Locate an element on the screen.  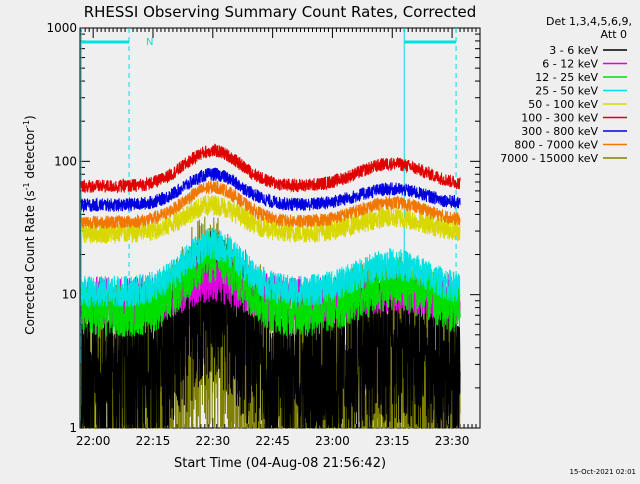
x-tick-label: 22:45 is located at coordinates (272, 441).